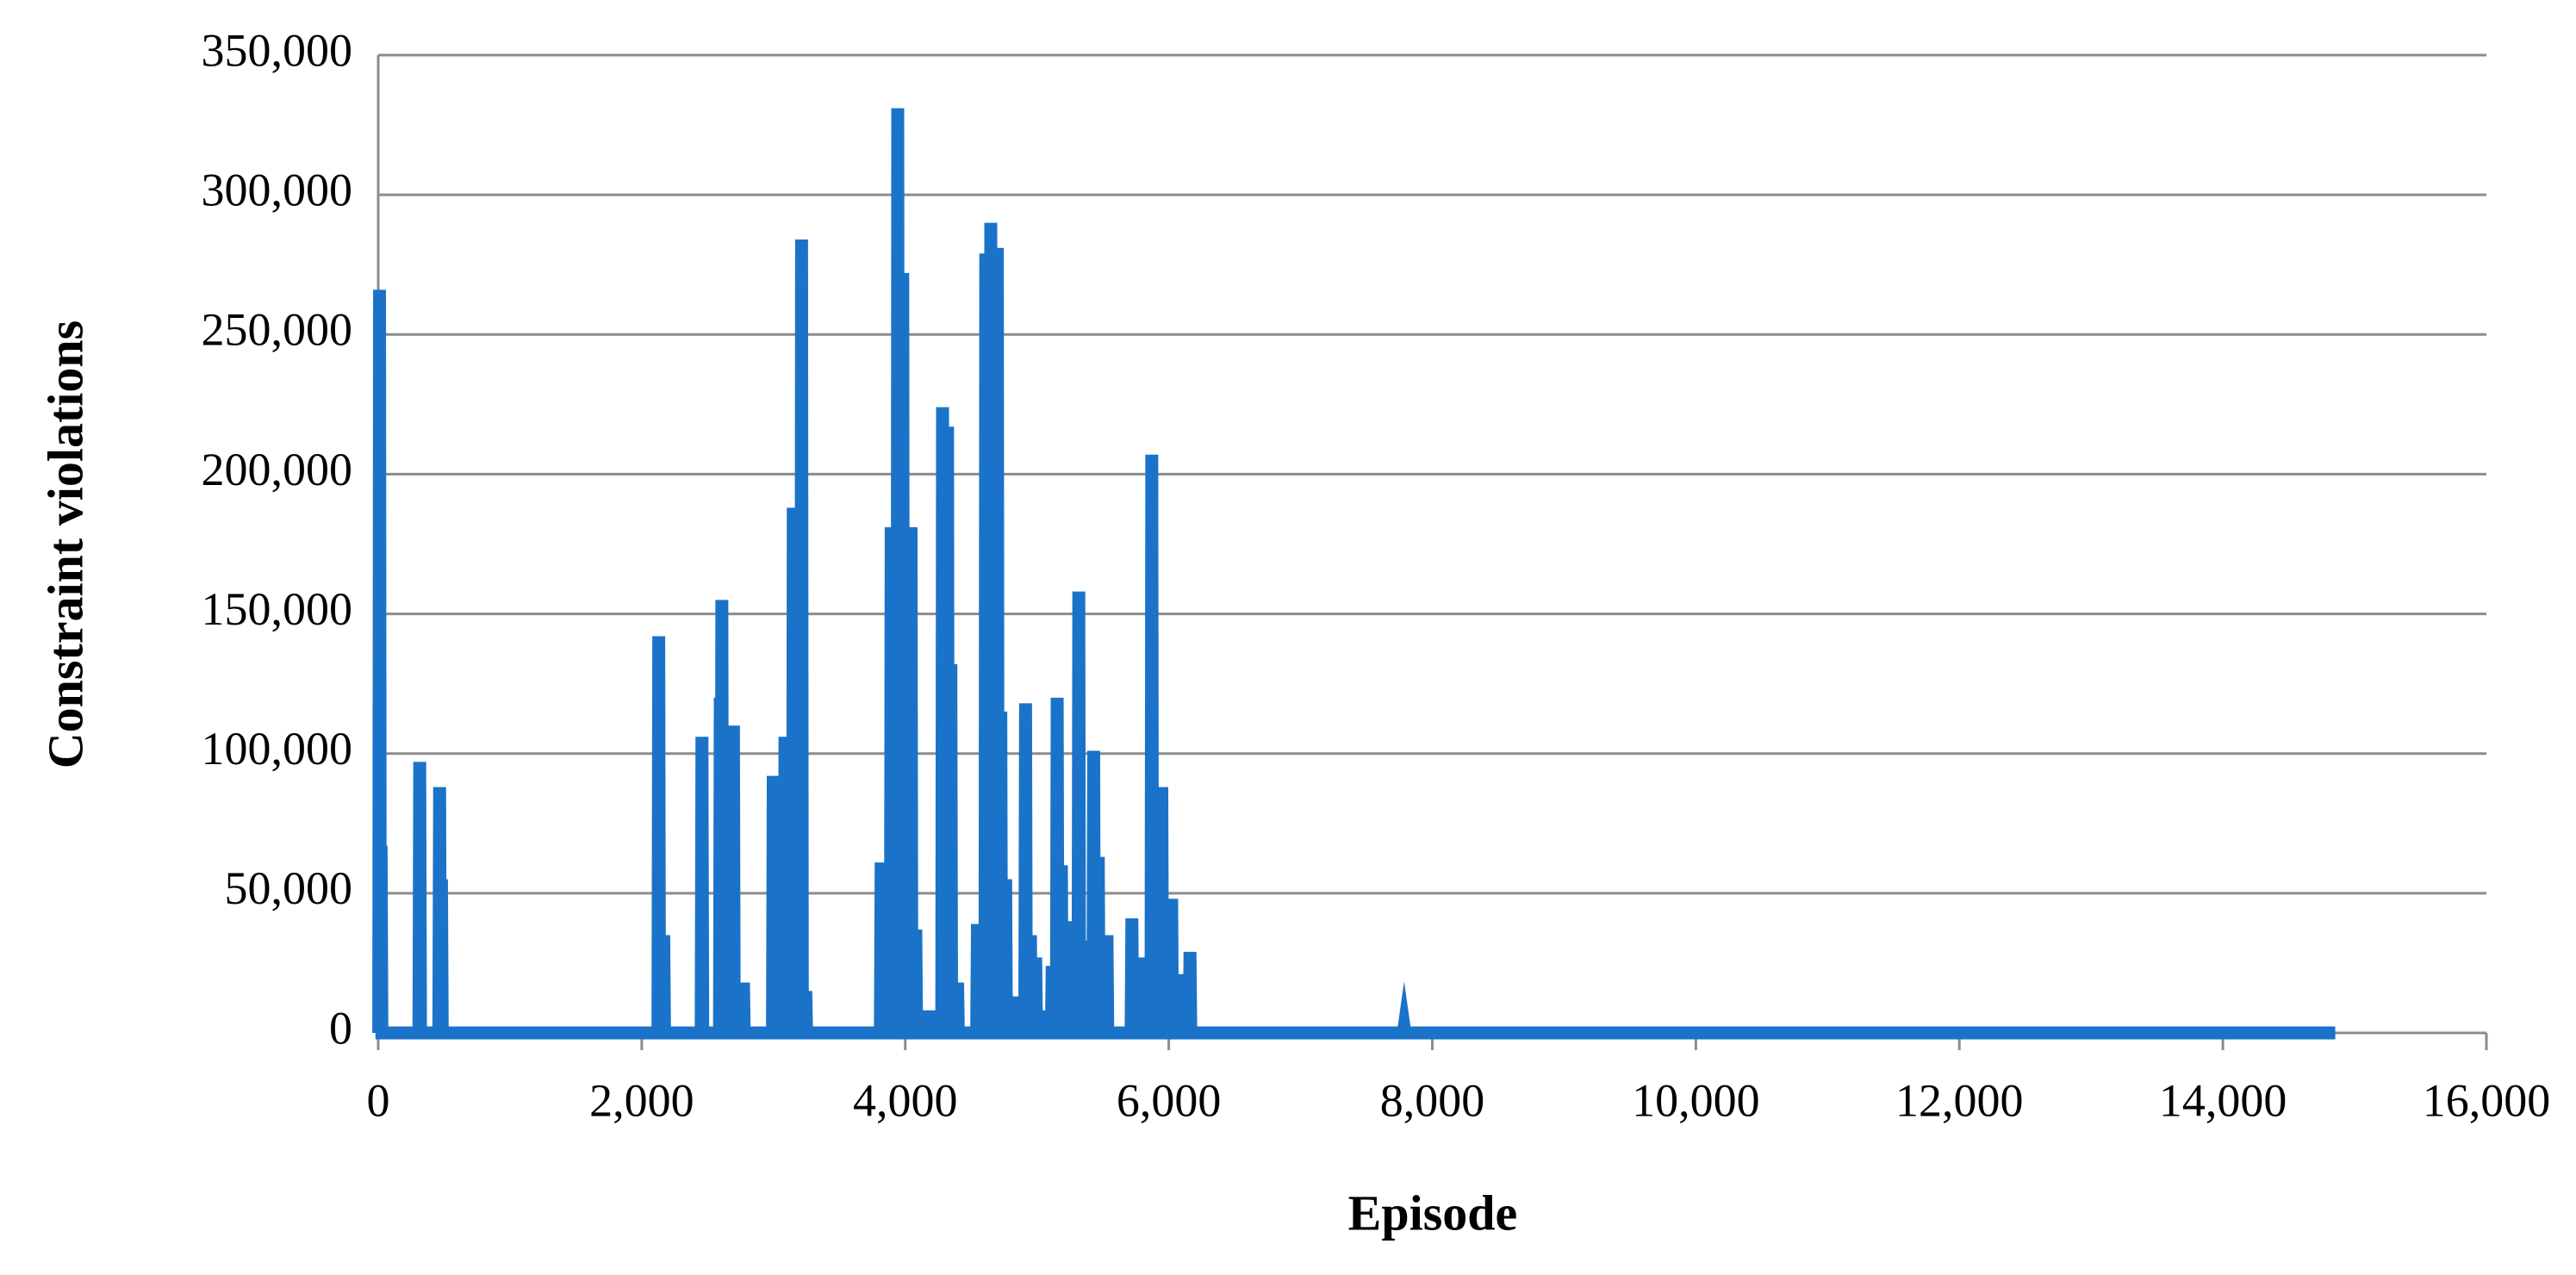 This screenshot has width=2576, height=1275. What do you see at coordinates (278, 330) in the screenshot?
I see `y-tick-label: 250,000` at bounding box center [278, 330].